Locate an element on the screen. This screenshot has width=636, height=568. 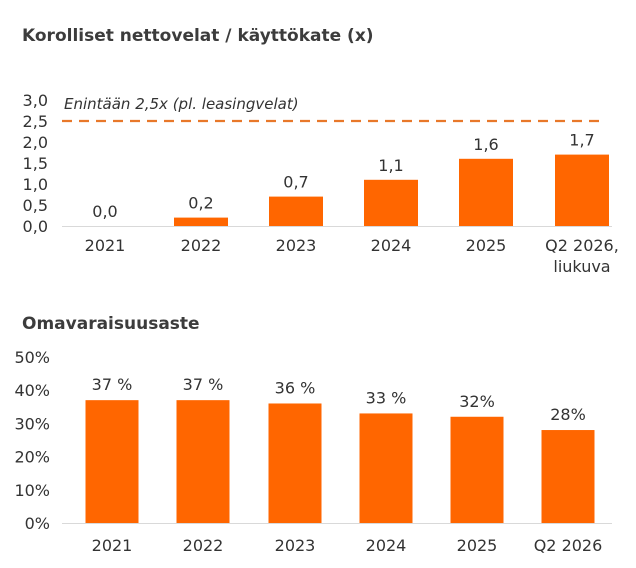
chart-1-category-label: 2023 is located at coordinates (296, 245).